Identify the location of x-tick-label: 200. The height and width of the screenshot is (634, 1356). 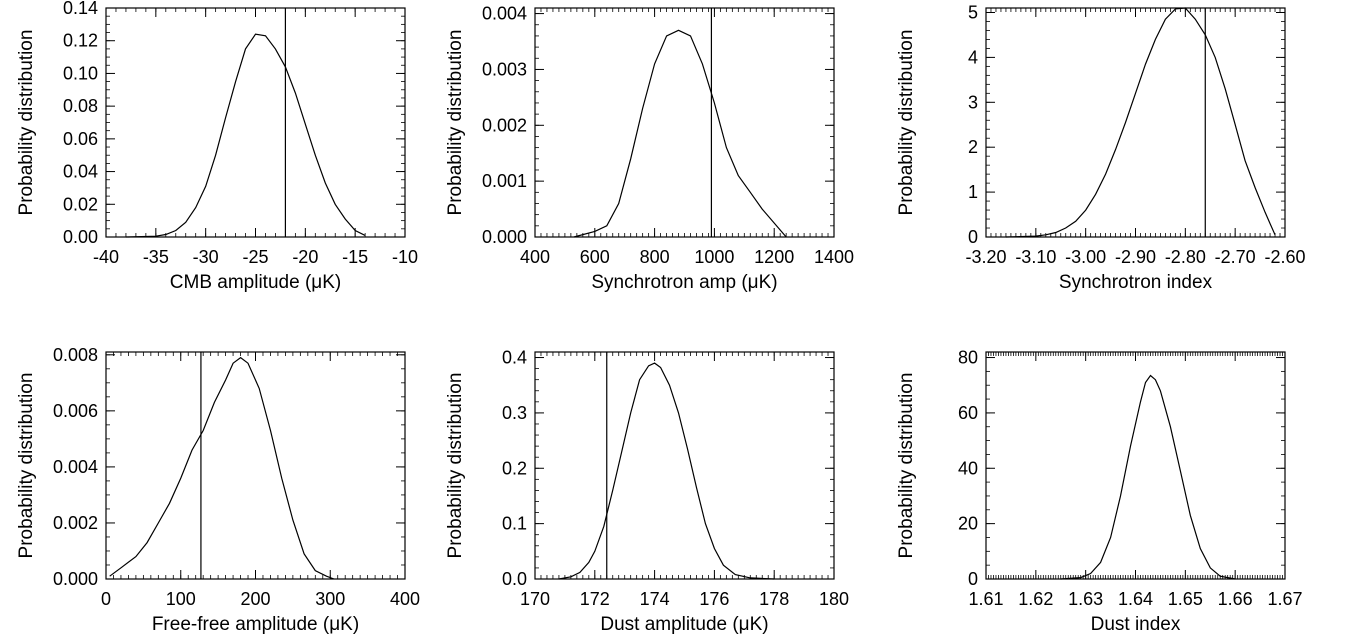
(255, 599).